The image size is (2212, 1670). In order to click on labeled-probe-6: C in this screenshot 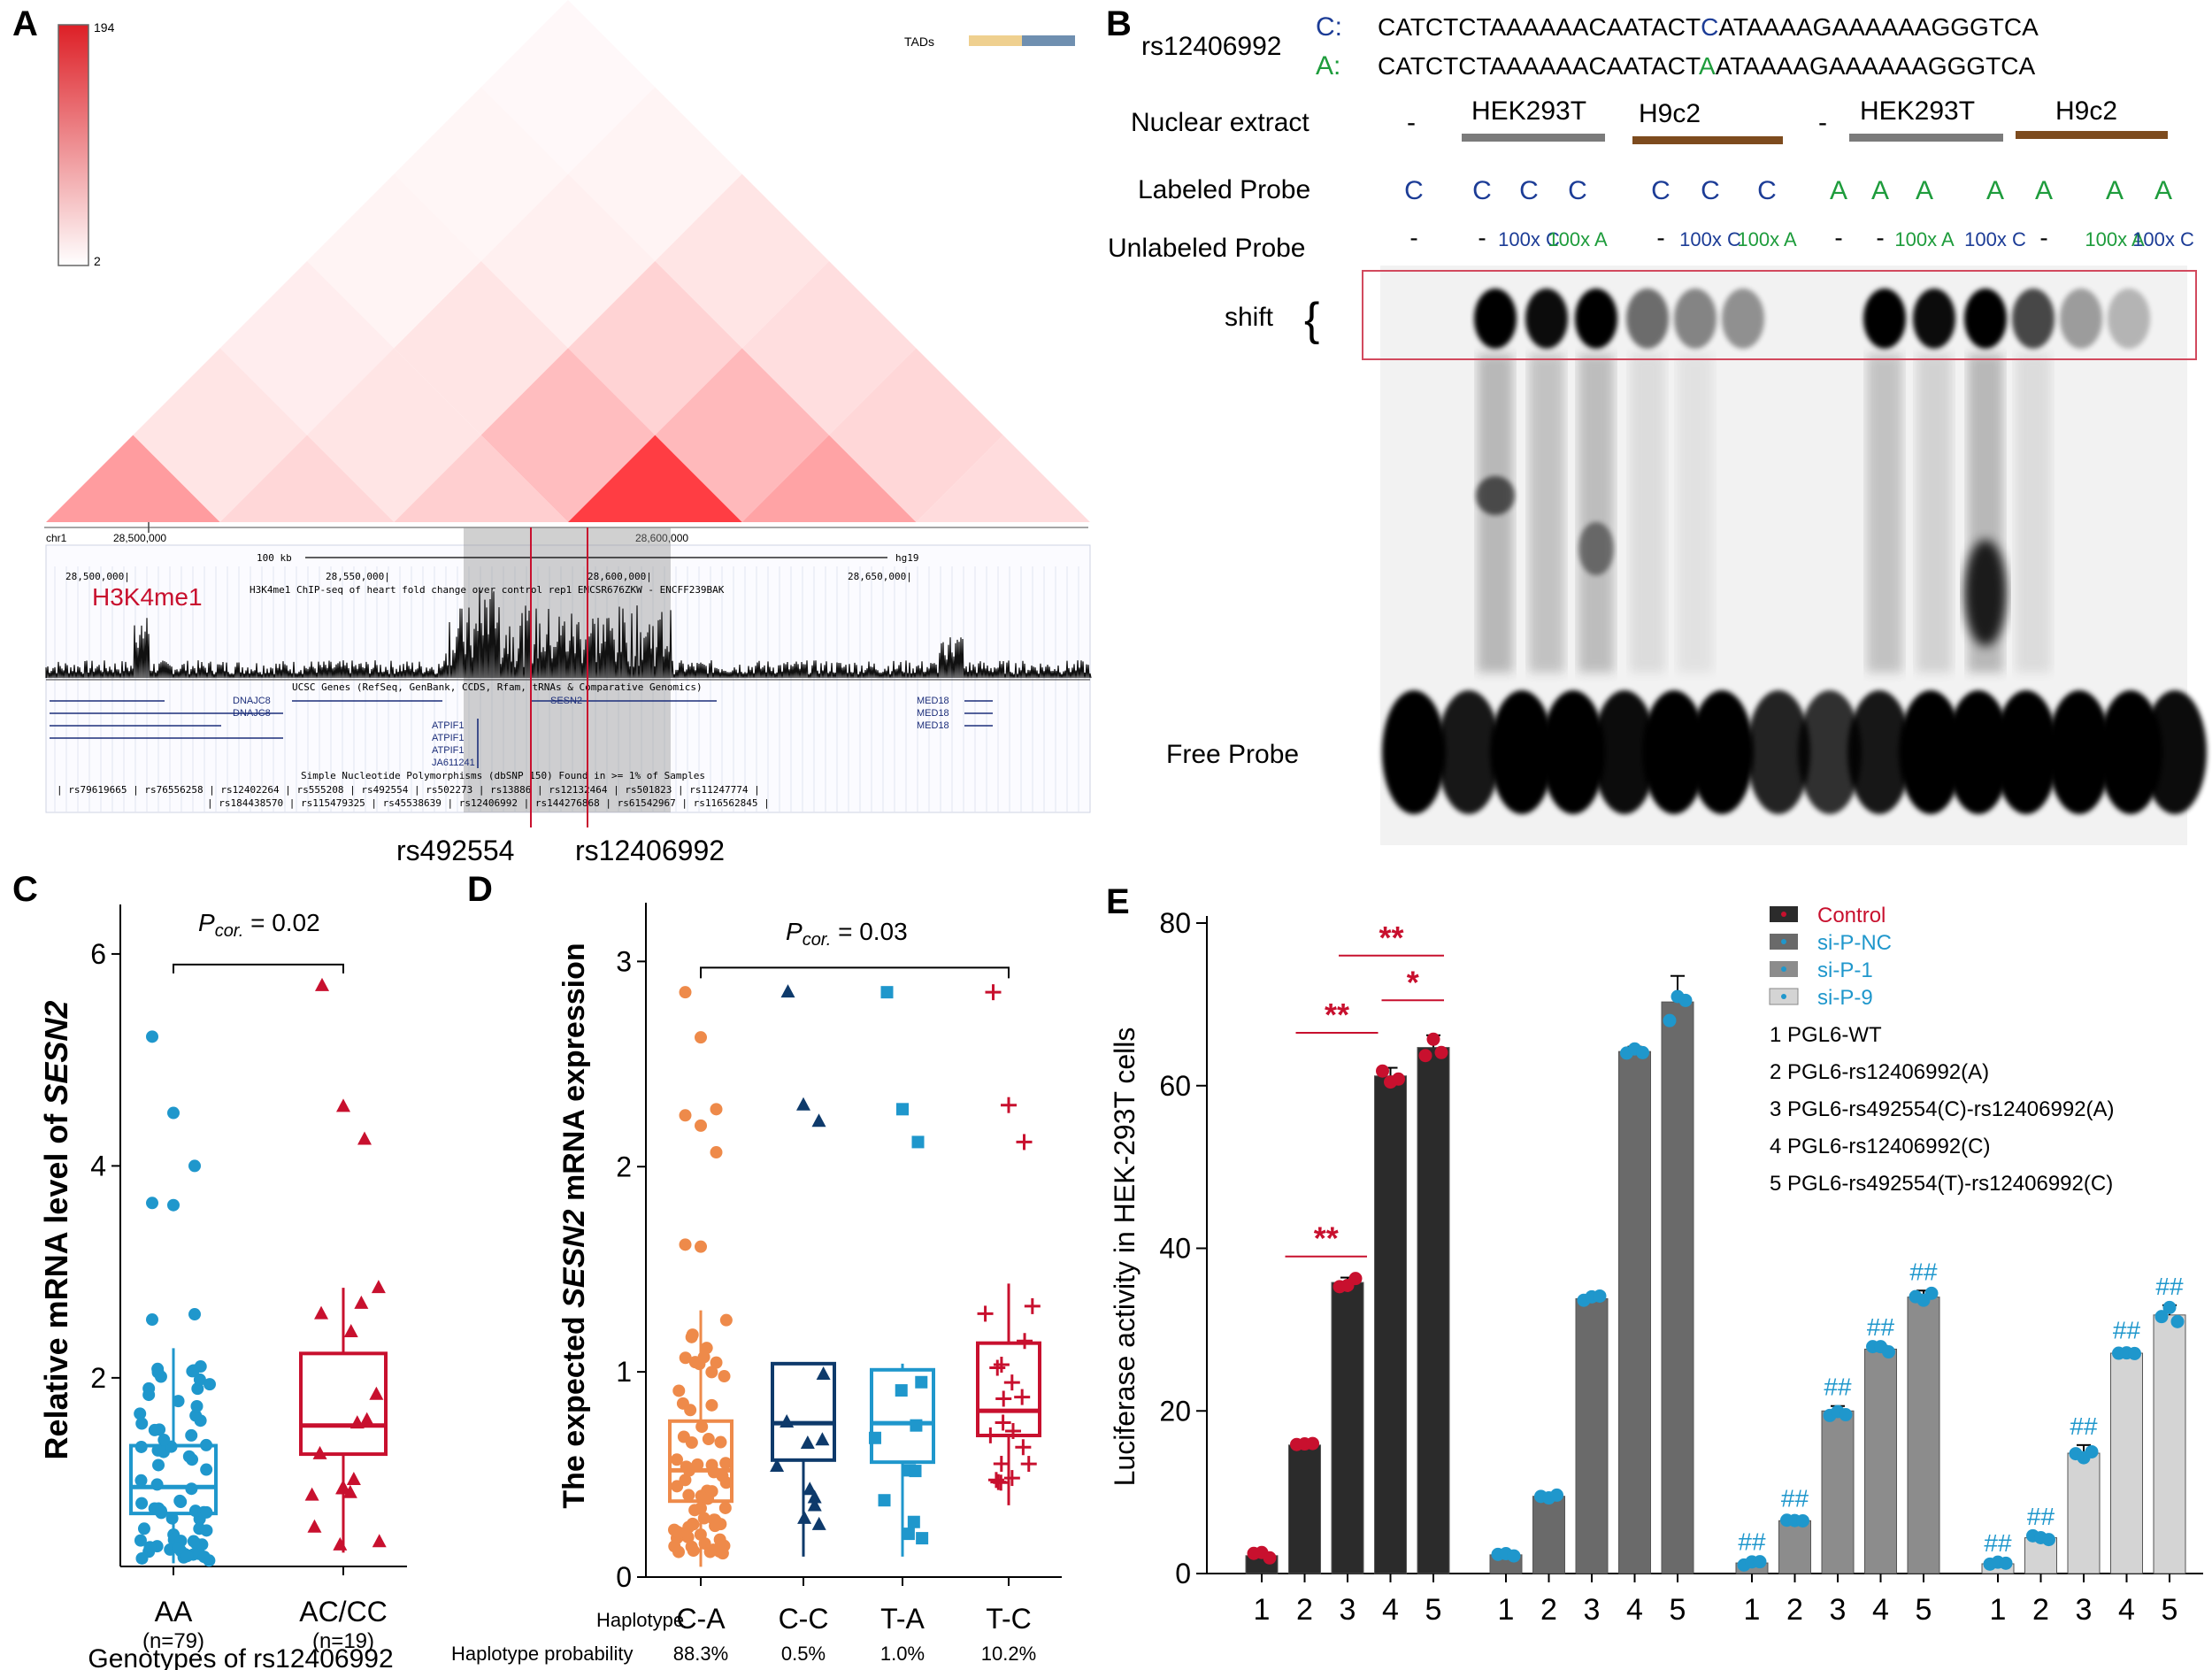, I will do `click(1711, 190)`.